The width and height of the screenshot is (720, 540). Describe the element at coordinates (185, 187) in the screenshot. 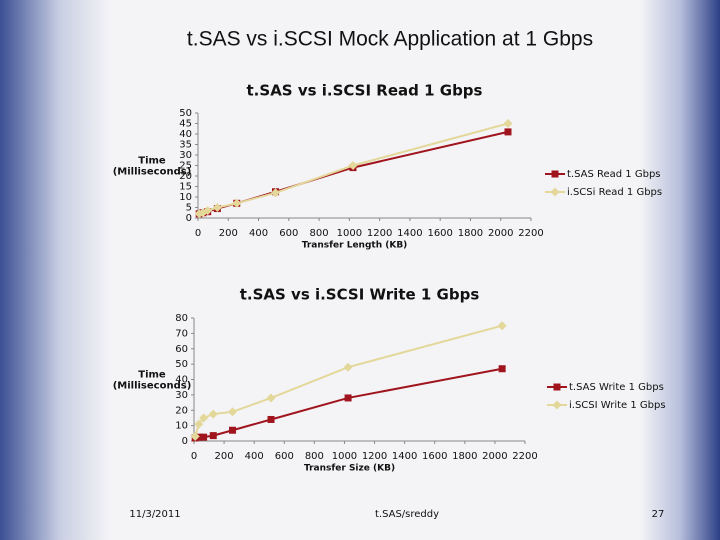

I see `y-tick-label: 15` at that location.